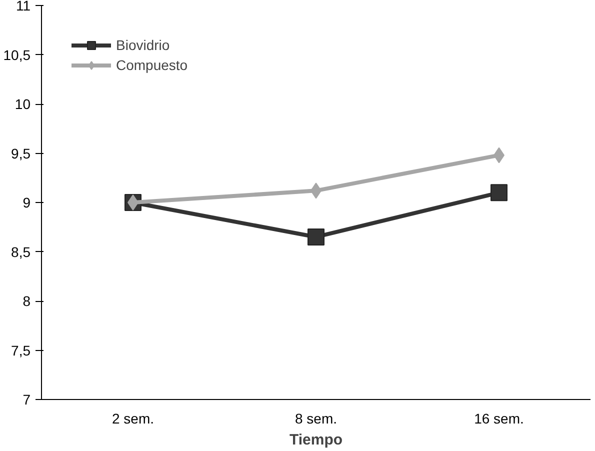 This screenshot has width=595, height=451. Describe the element at coordinates (143, 45) in the screenshot. I see `legend-label: Biovidrio` at that location.